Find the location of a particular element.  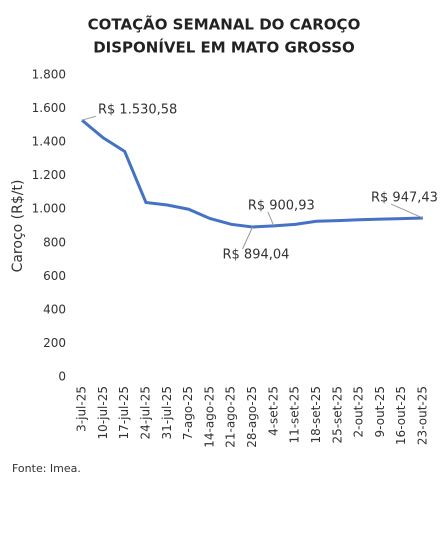

x-tick-label: 21-ago-25 is located at coordinates (231, 417).